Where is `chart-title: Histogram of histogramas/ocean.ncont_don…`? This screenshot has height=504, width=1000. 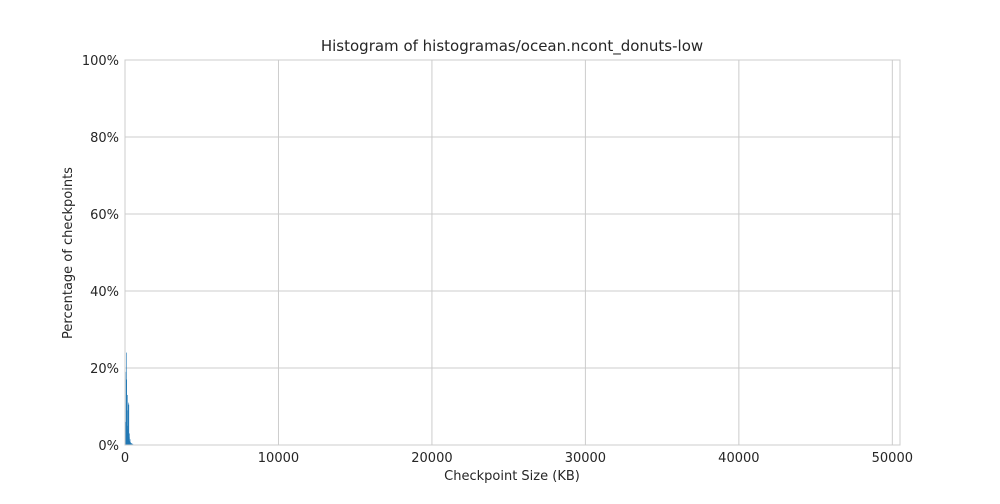 chart-title: Histogram of histogramas/ocean.ncont_don… is located at coordinates (512, 46).